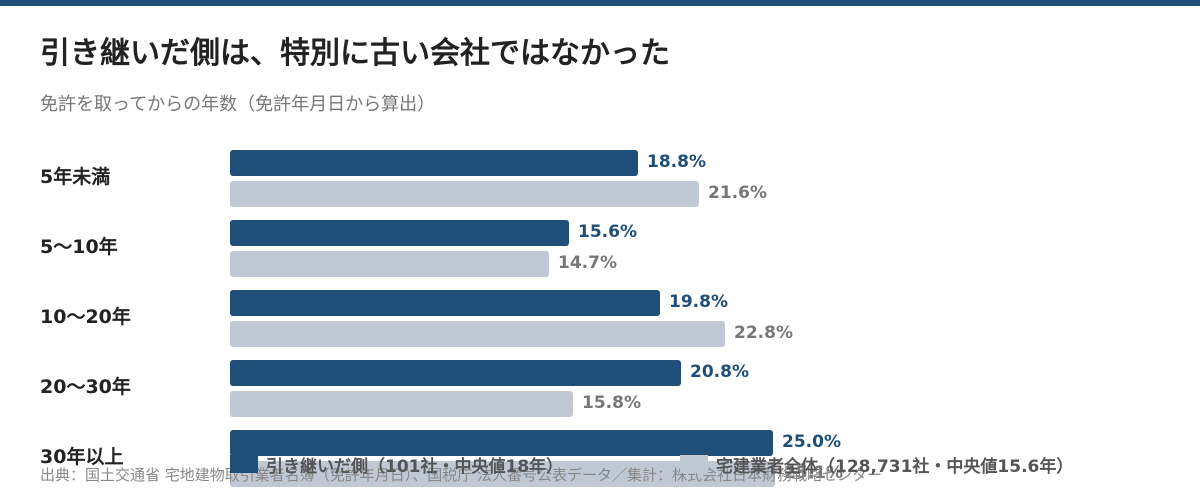 The image size is (1200, 500). I want to click on data-label: 18.8%, so click(676, 162).